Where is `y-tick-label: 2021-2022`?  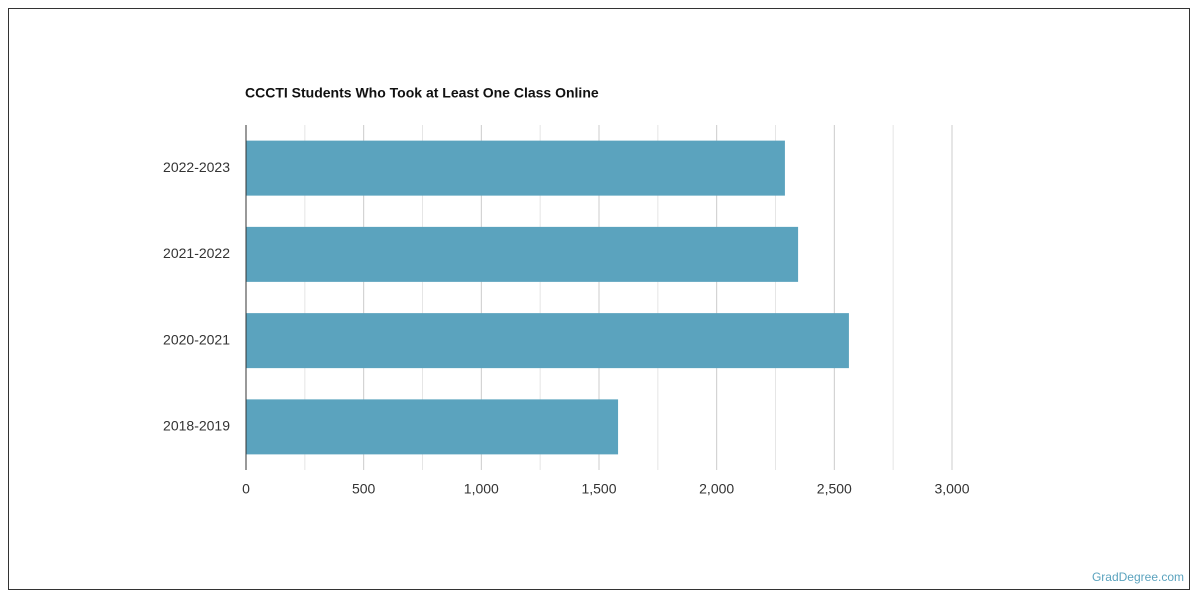 y-tick-label: 2021-2022 is located at coordinates (196, 253).